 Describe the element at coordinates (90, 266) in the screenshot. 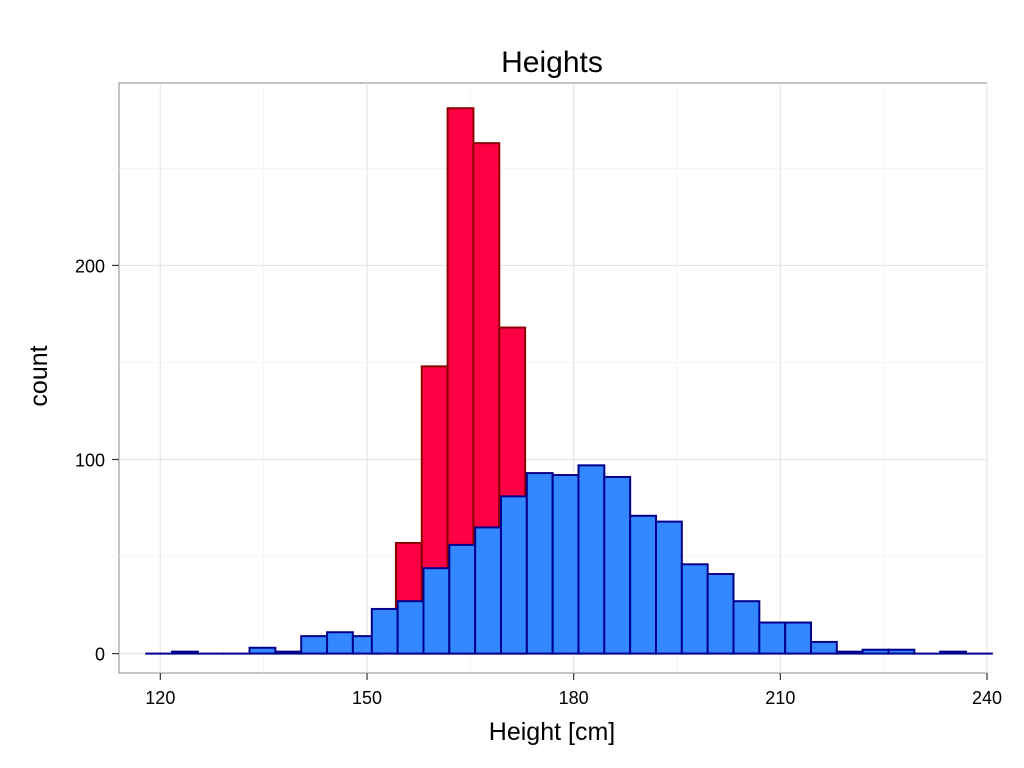

I see `y-tick-label: 200` at that location.